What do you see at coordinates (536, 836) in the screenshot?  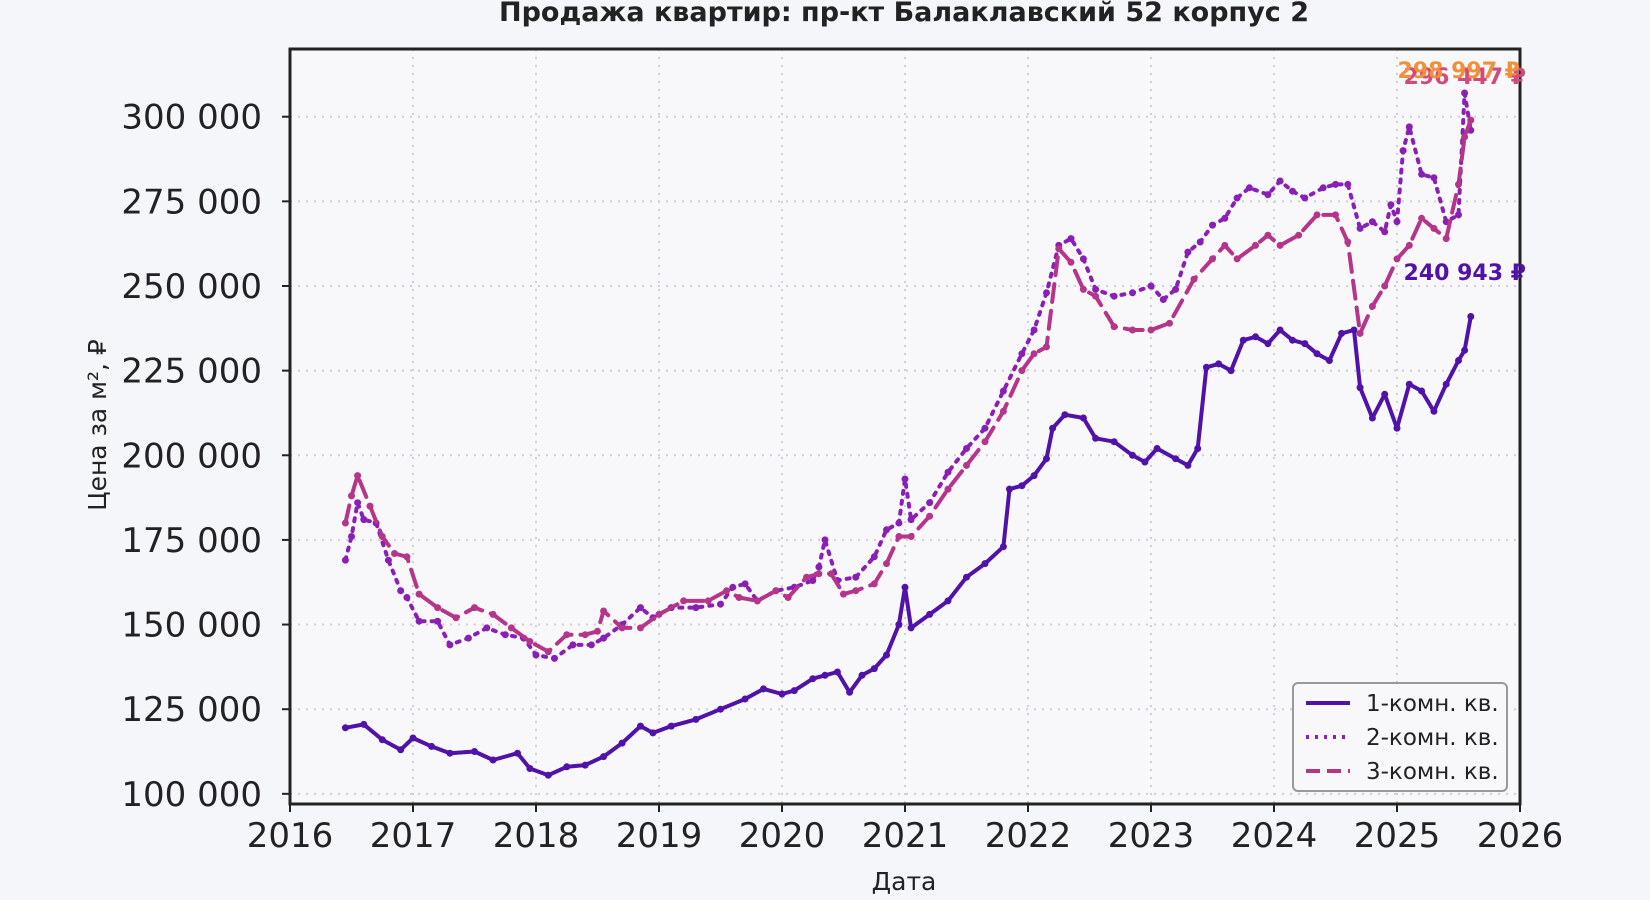 I see `x-tick-label: 2018` at bounding box center [536, 836].